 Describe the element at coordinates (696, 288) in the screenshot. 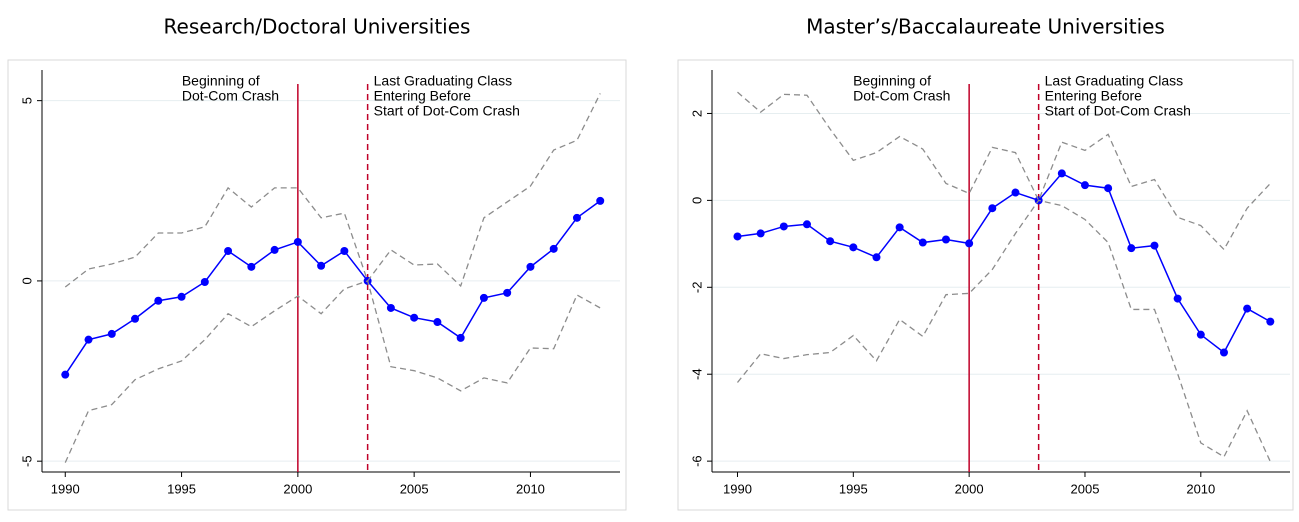

I see `y-tick-label: -2` at that location.